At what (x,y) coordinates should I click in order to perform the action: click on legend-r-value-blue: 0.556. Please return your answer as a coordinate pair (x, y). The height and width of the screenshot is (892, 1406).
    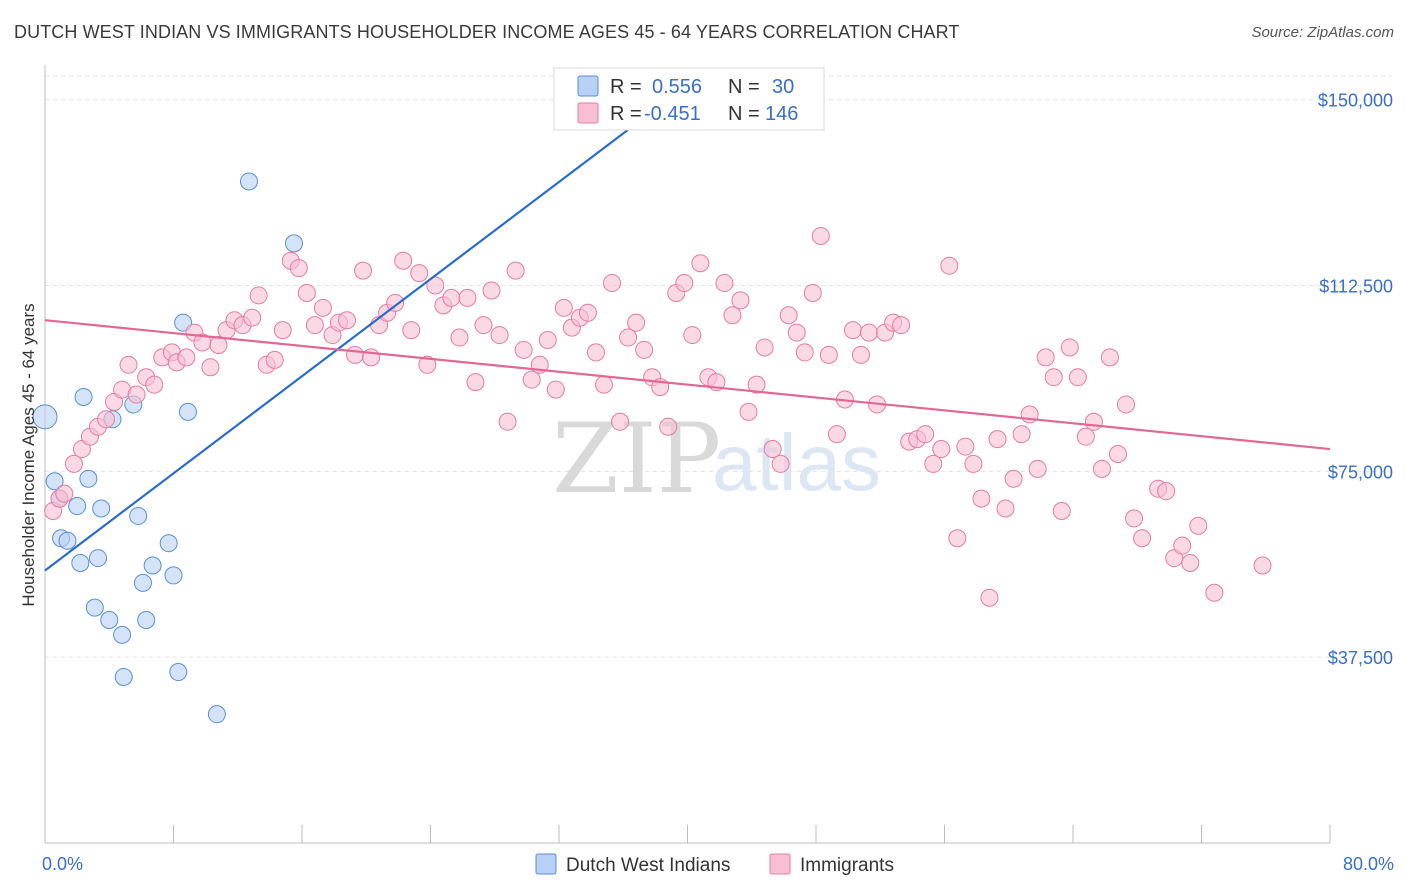
    Looking at the image, I should click on (677, 87).